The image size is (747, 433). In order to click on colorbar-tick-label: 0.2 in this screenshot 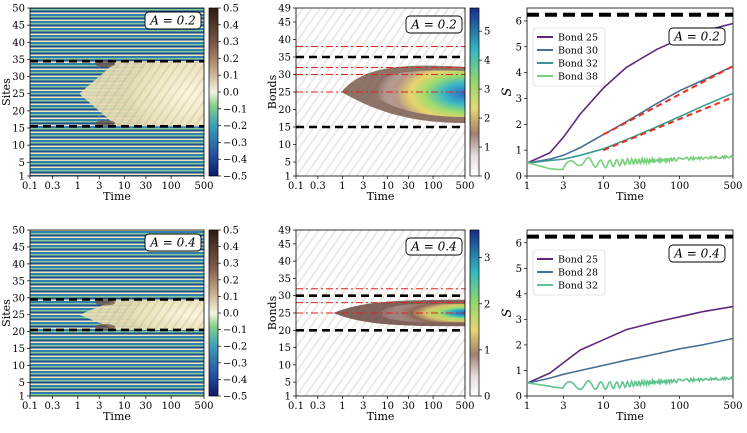, I will do `click(231, 280)`.